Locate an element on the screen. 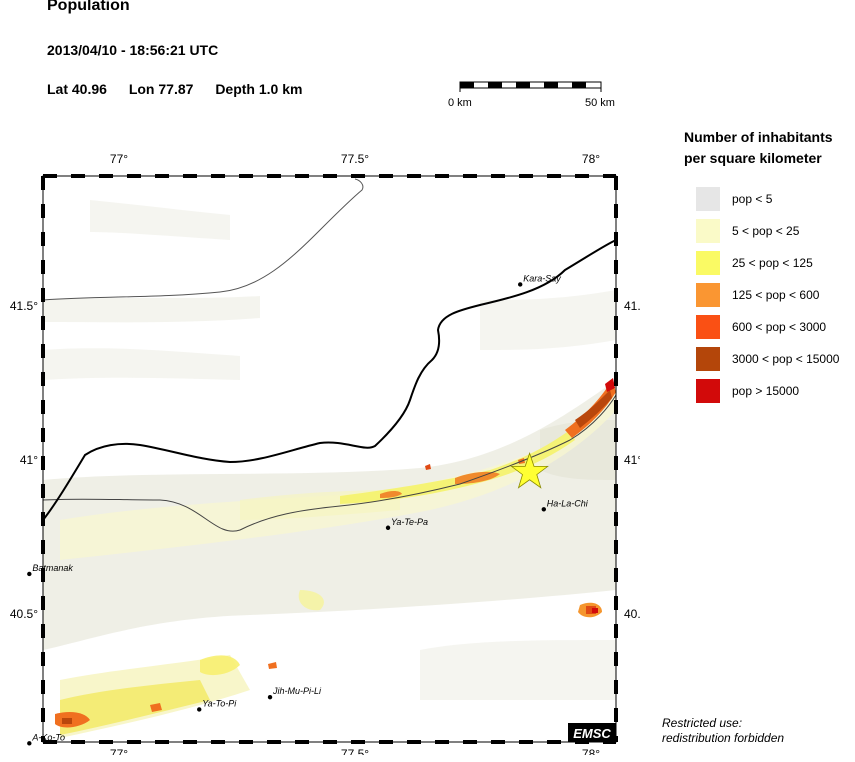  map-title: Population is located at coordinates (88, 7).